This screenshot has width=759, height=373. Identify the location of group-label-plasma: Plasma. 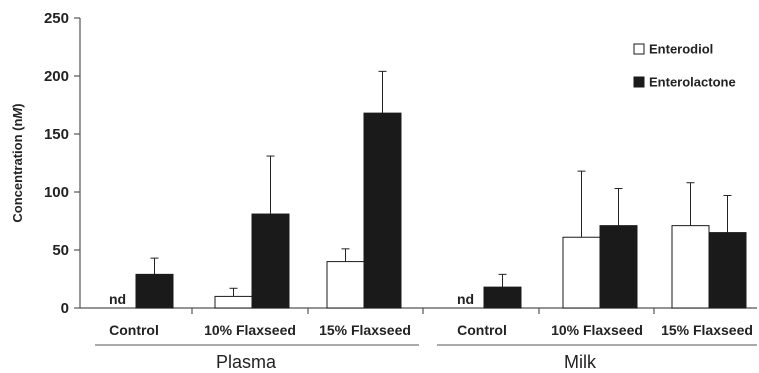
(246, 362).